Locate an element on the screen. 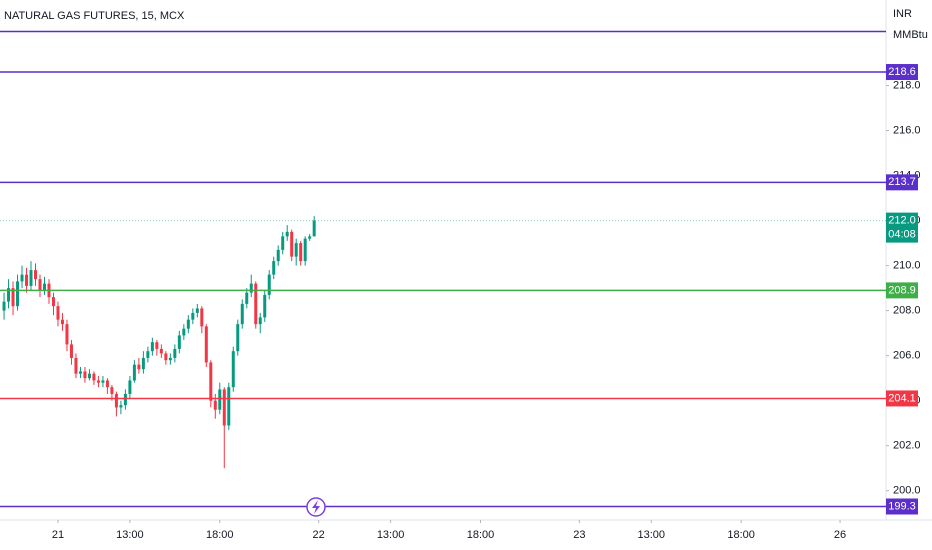  x-tick-label: 22 is located at coordinates (319, 535).